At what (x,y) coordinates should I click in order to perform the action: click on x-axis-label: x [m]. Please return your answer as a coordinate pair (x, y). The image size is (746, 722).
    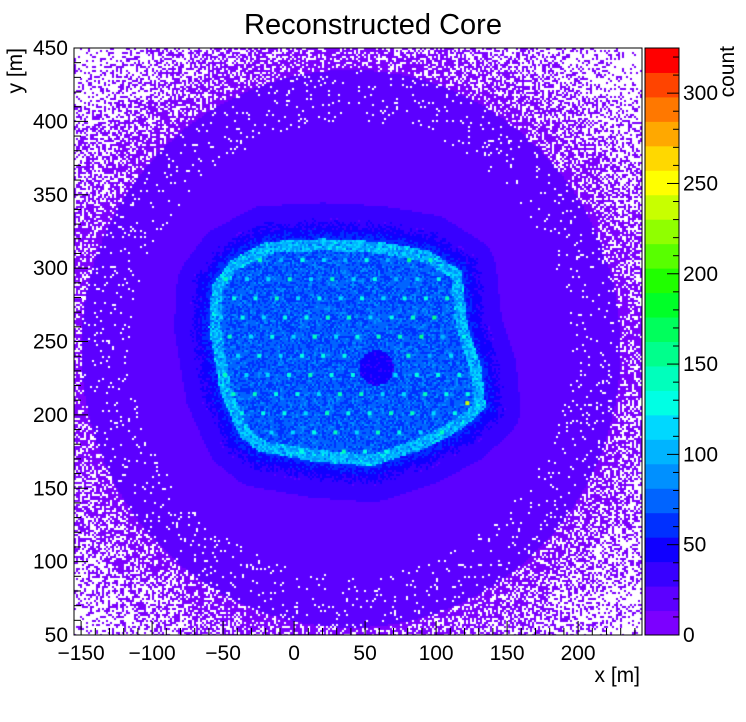
    Looking at the image, I should click on (618, 675).